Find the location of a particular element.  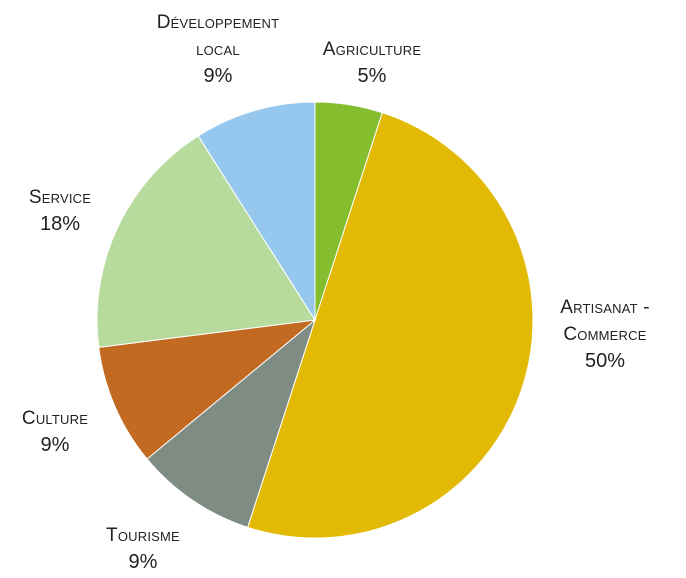

label-culture: Culture 9% is located at coordinates (55, 432).